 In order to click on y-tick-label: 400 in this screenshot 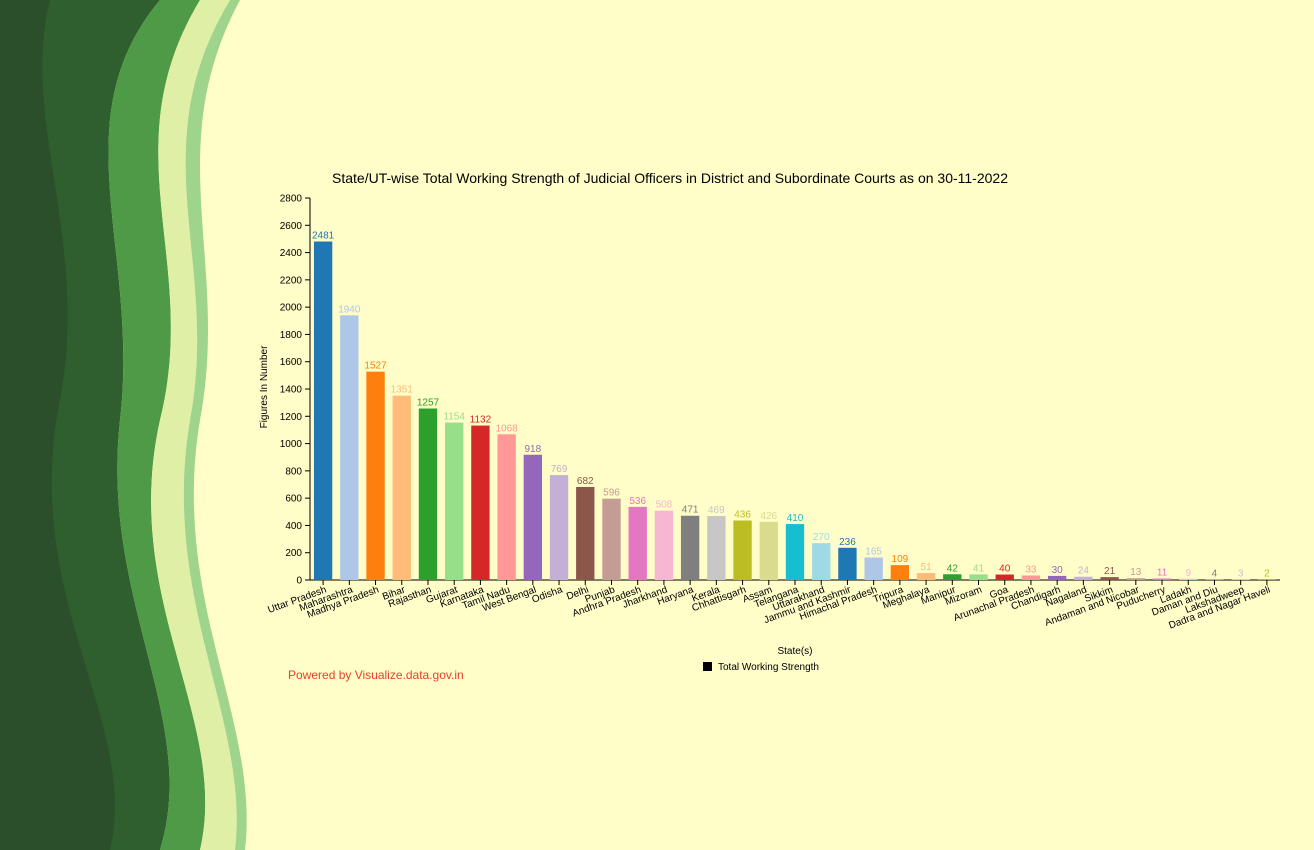, I will do `click(293, 526)`.